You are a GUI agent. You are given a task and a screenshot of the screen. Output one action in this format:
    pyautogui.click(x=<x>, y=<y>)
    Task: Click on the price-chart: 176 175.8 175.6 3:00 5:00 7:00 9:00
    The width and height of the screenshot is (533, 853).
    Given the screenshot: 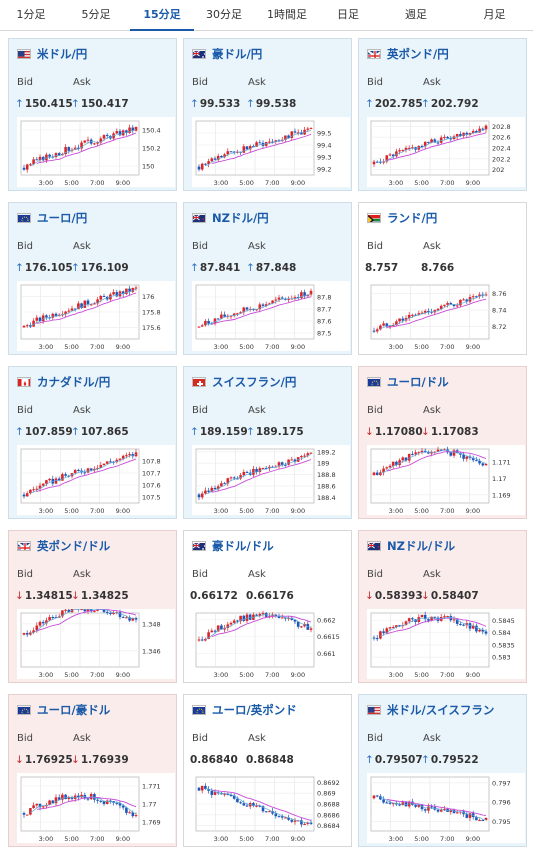 What is the action you would take?
    pyautogui.click(x=96, y=316)
    